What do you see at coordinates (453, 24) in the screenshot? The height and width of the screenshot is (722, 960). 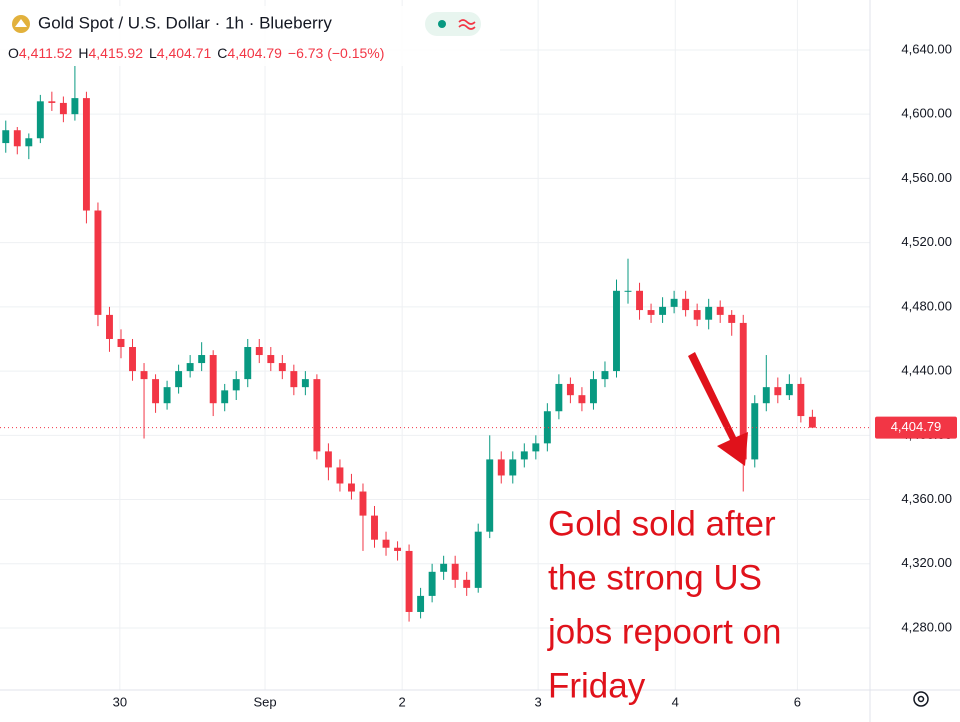 I see `status-pill` at bounding box center [453, 24].